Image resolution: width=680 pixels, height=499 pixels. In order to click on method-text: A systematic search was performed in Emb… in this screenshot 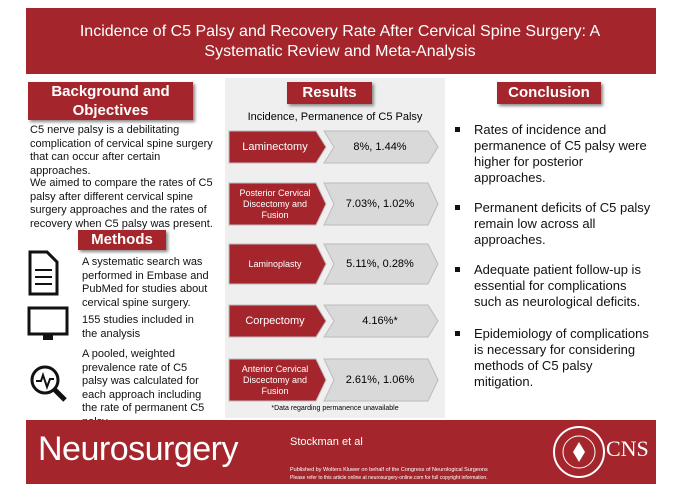, I will do `click(145, 282)`.